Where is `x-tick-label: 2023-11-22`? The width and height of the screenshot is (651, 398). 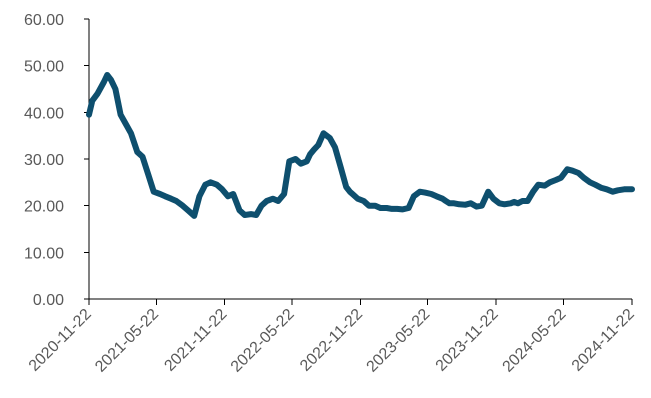 x-tick-label: 2023-11-22 is located at coordinates (467, 340).